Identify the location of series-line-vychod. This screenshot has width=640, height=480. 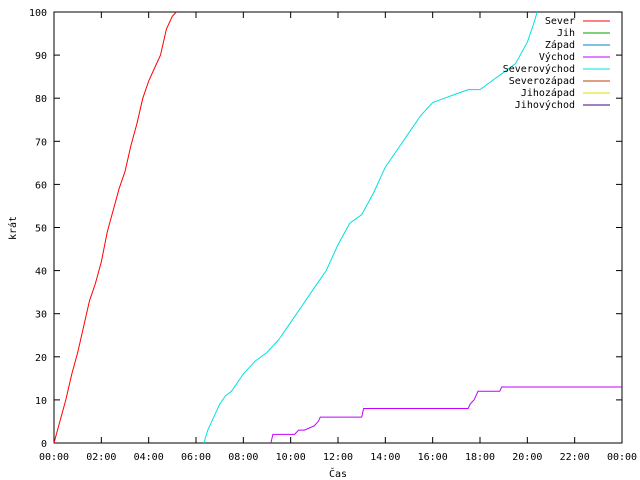
(446, 415).